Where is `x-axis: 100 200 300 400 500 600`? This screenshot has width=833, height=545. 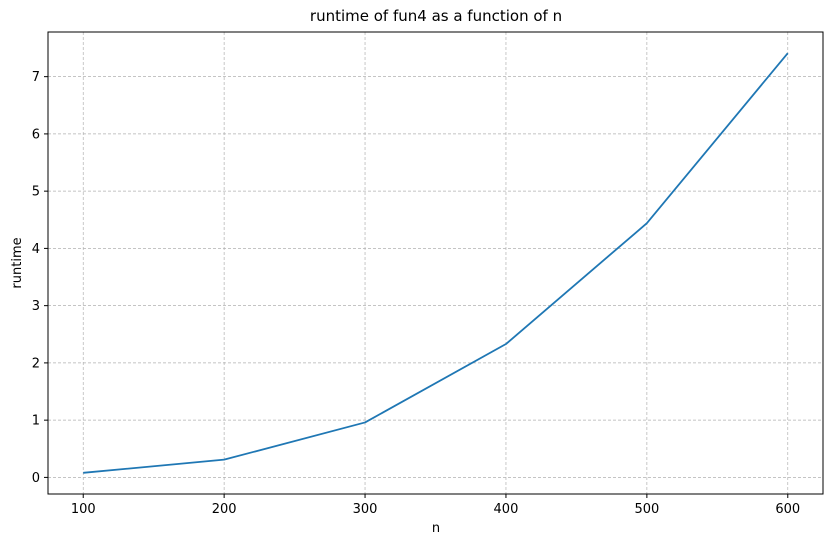 x-axis: 100 200 300 400 500 600 is located at coordinates (435, 505).